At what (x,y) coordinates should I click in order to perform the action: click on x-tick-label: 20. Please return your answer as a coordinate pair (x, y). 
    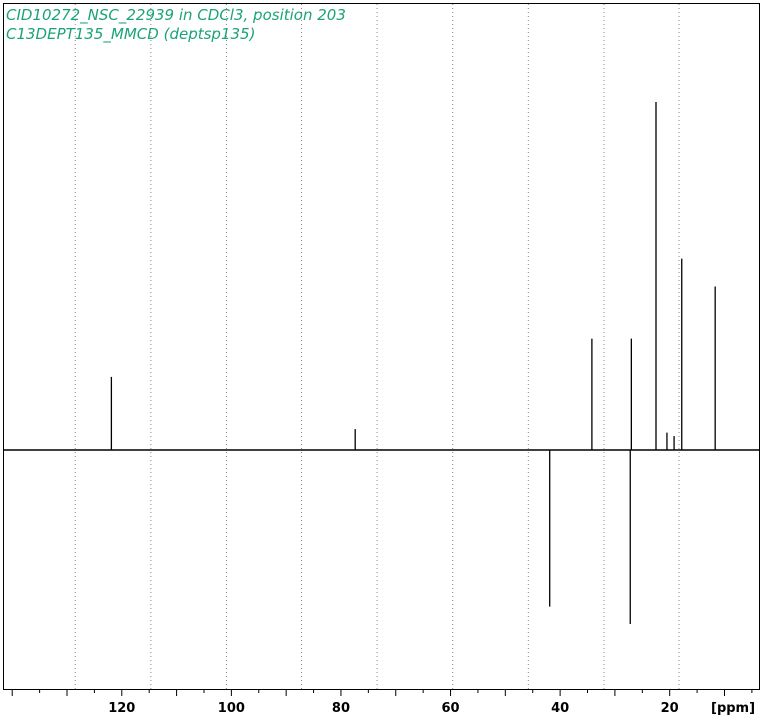
    Looking at the image, I should click on (670, 708).